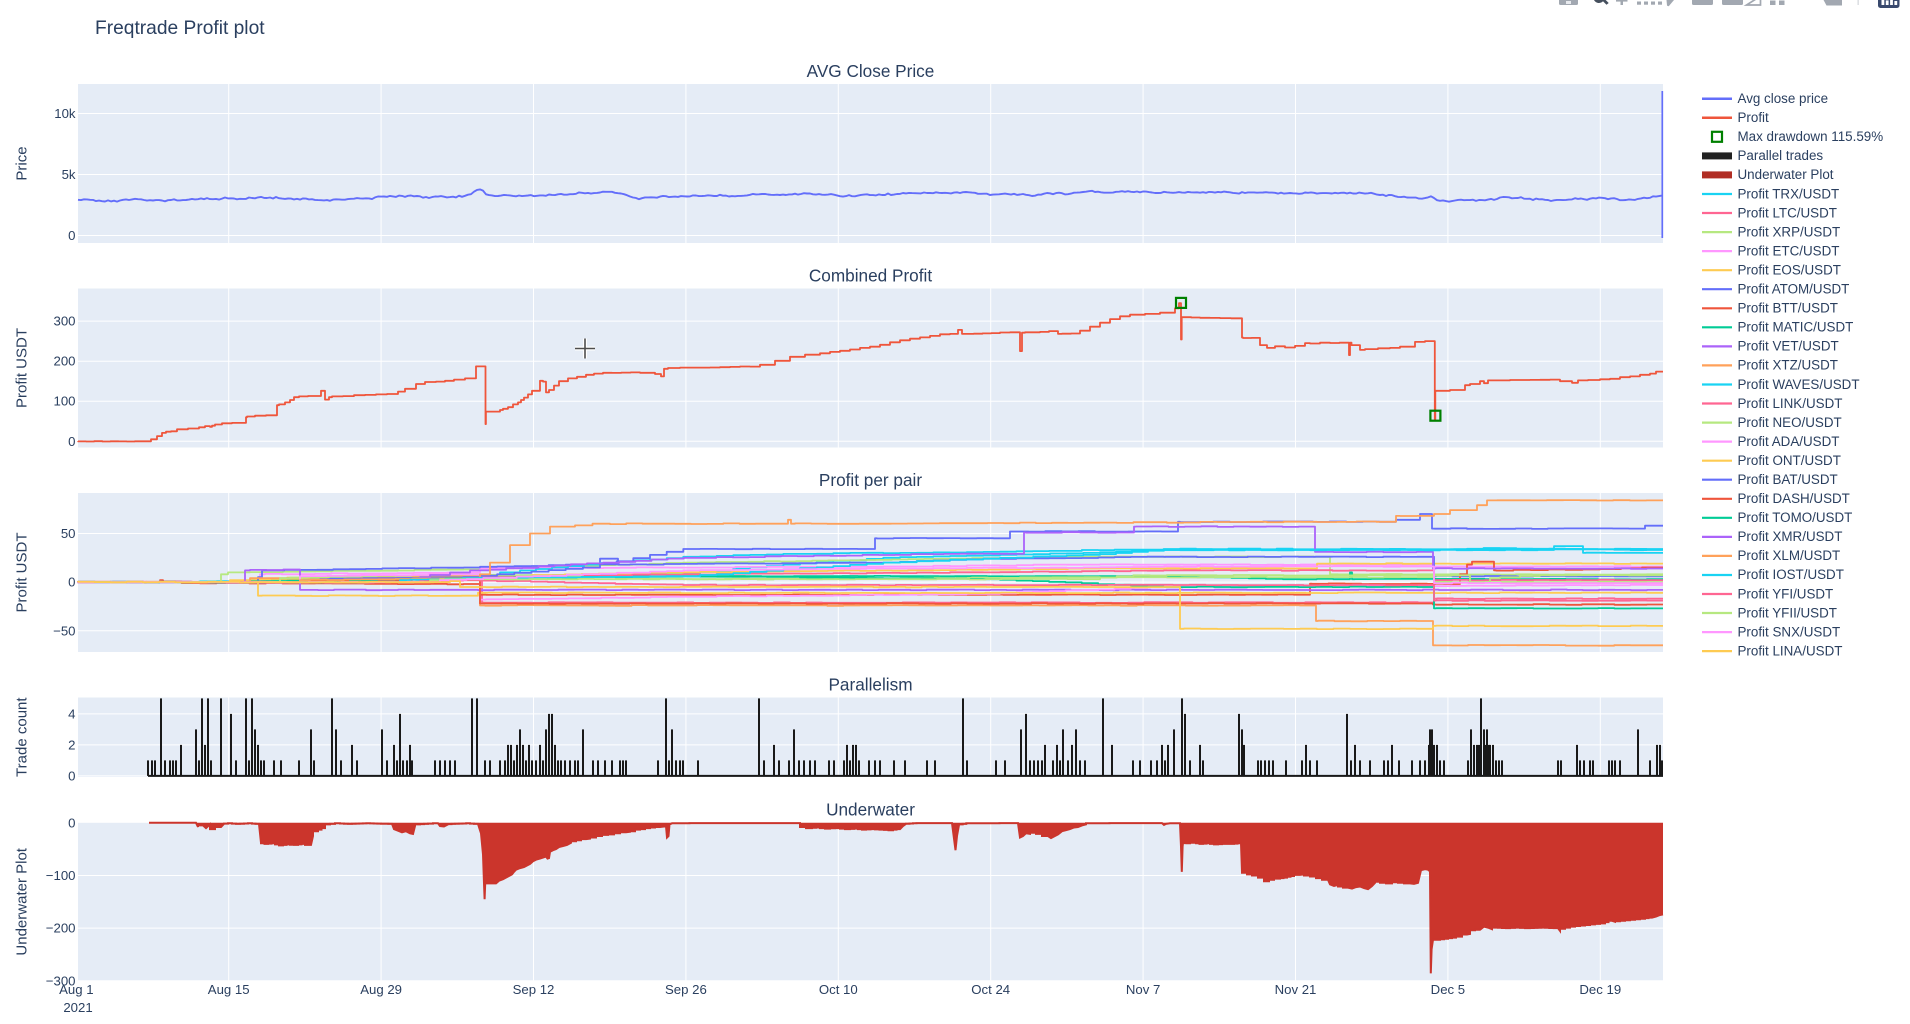 The width and height of the screenshot is (1910, 1024). What do you see at coordinates (1789, 270) in the screenshot?
I see `svg-text: Profit EOS/USDT` at bounding box center [1789, 270].